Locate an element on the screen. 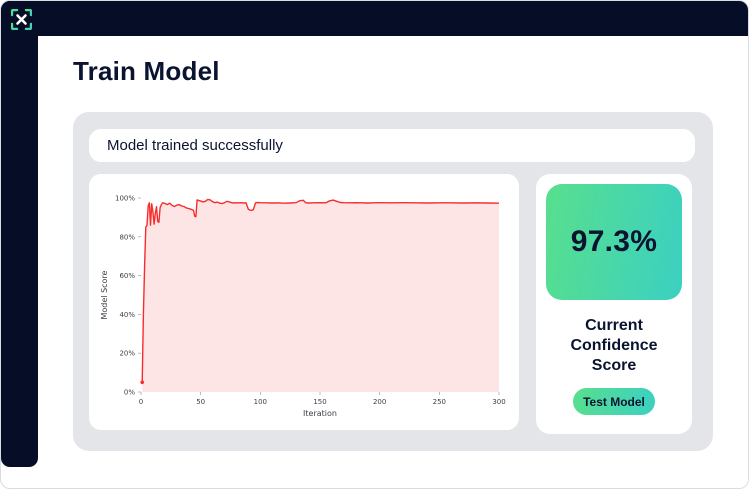 The height and width of the screenshot is (489, 749). svg-text: 300 is located at coordinates (498, 402).